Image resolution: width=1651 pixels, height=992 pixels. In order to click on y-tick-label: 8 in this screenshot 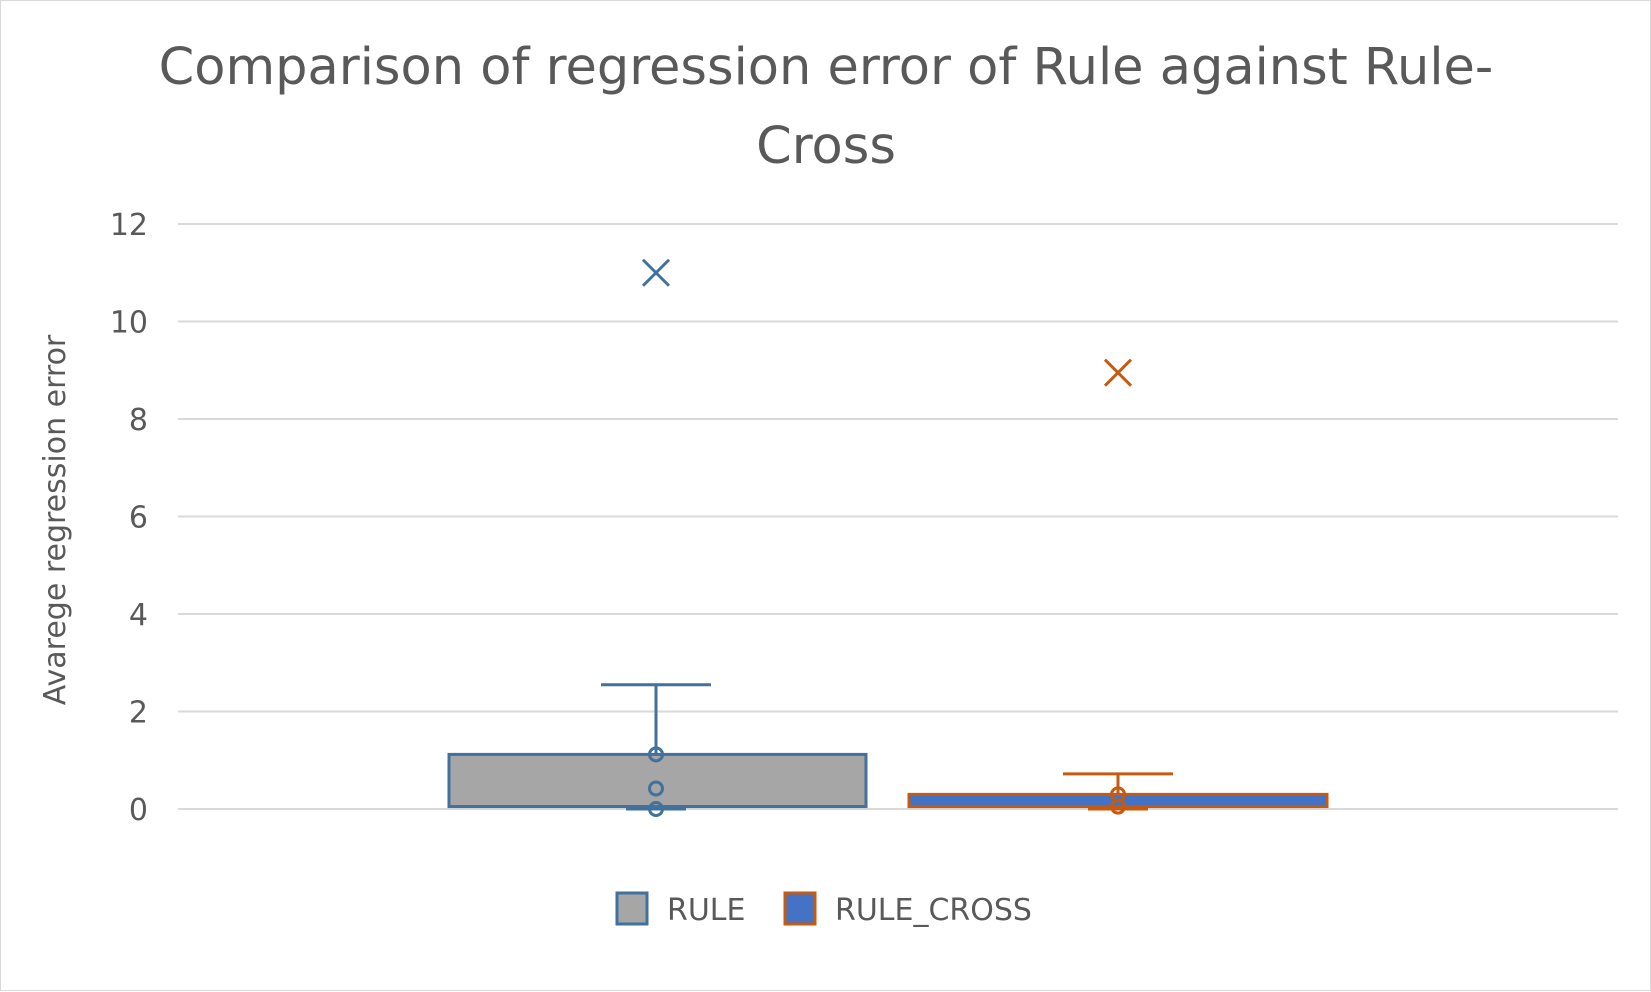, I will do `click(138, 420)`.